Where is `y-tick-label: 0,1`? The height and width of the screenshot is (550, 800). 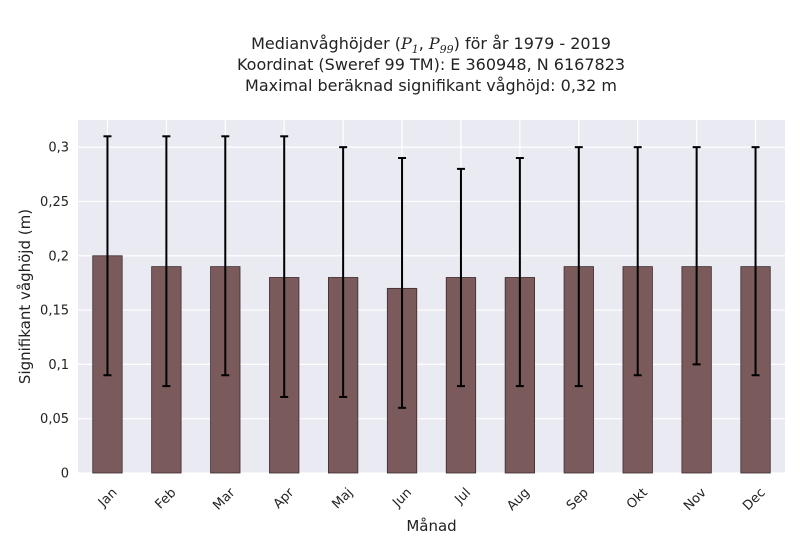
y-tick-label: 0,1 is located at coordinates (58, 365).